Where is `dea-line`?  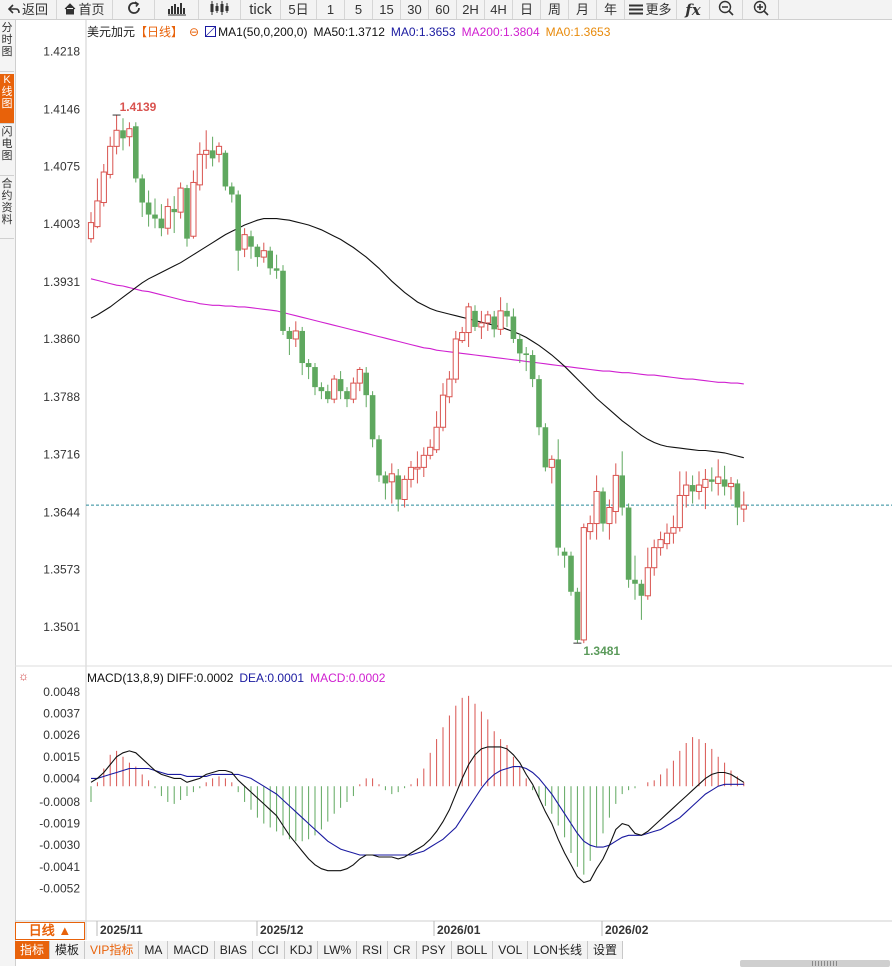 dea-line is located at coordinates (417, 811).